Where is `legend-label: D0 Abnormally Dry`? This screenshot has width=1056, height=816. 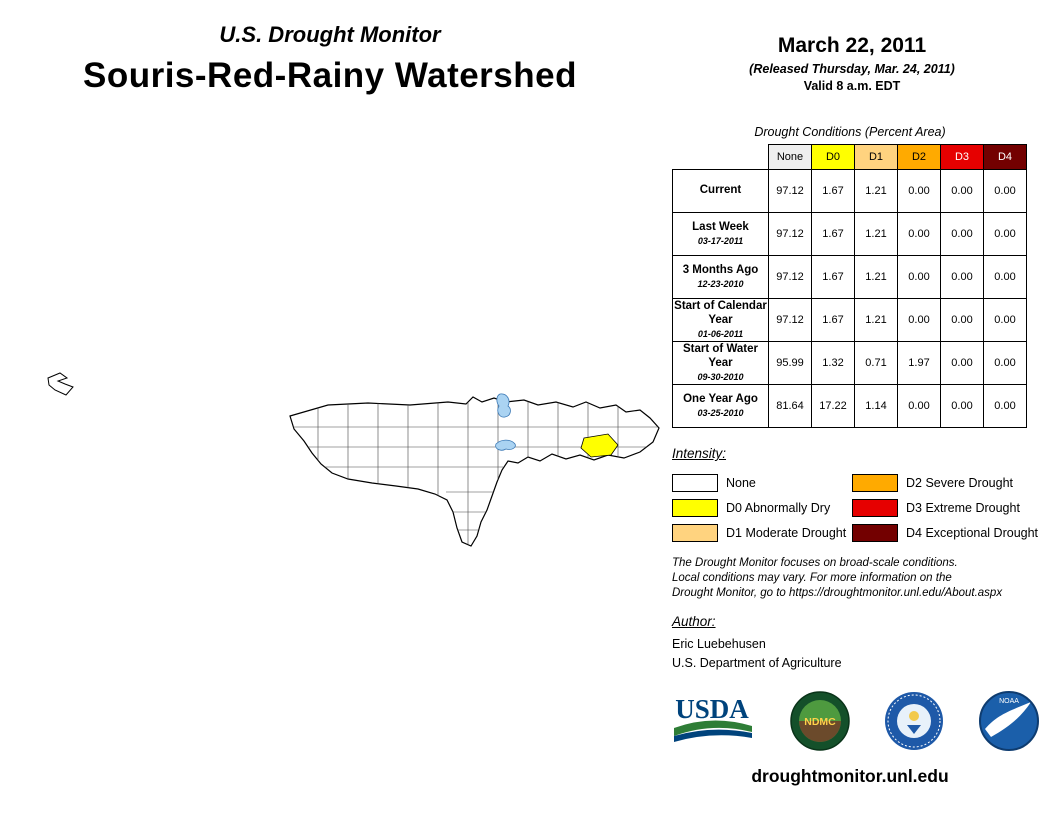 legend-label: D0 Abnormally Dry is located at coordinates (778, 507).